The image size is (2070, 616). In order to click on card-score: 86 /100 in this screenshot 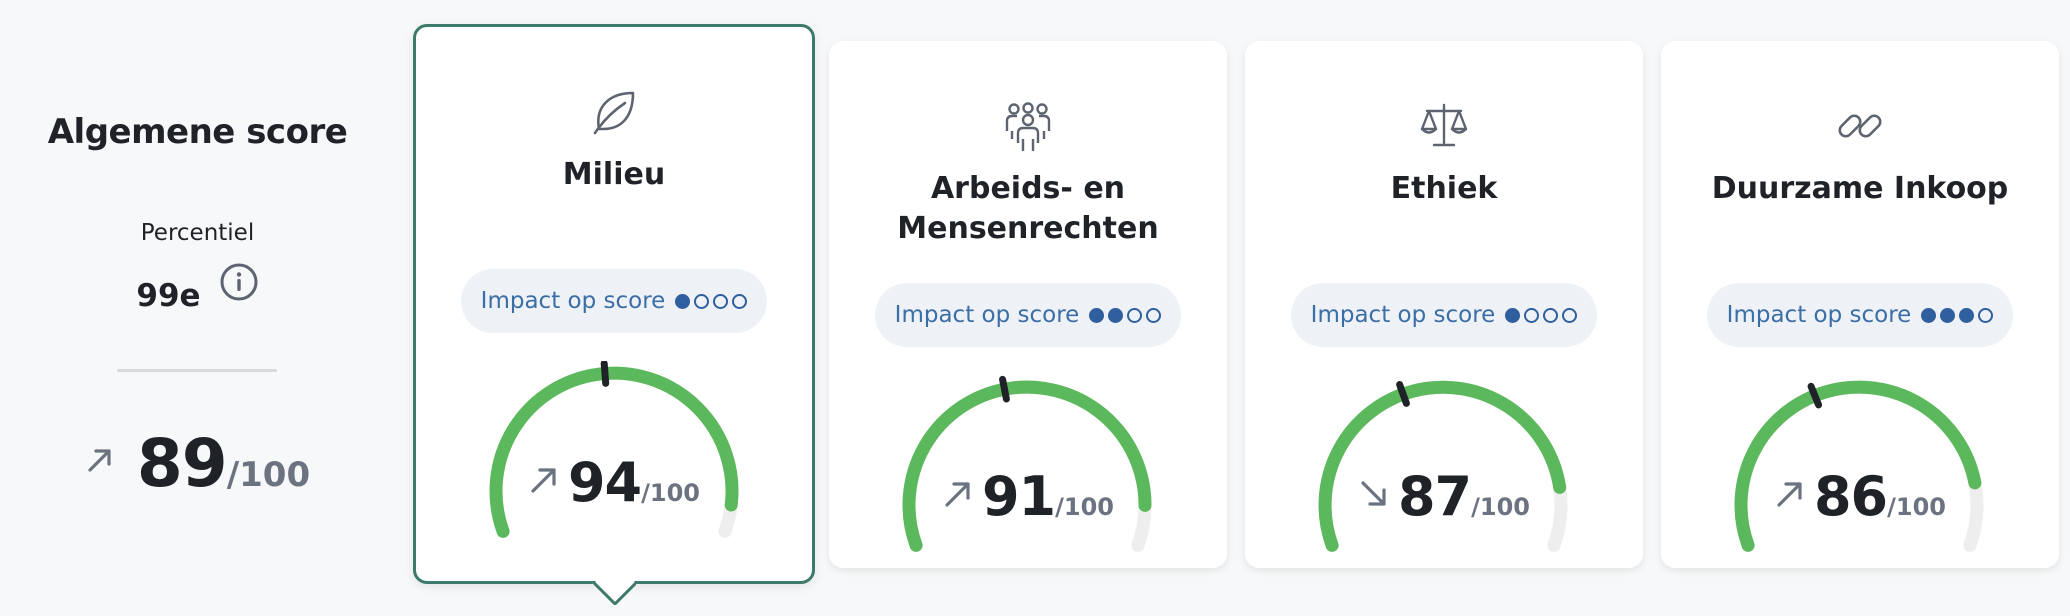, I will do `click(1860, 496)`.